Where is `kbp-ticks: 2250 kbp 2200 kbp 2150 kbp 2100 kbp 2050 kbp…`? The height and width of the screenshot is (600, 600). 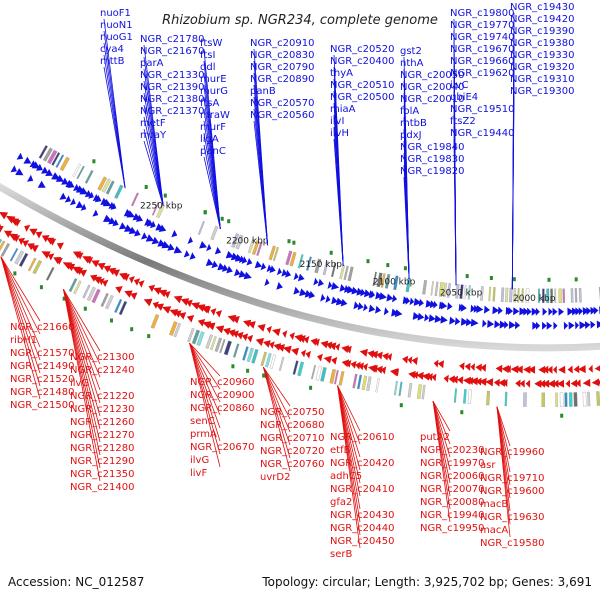
kbp-ticks: 2250 kbp 2200 kbp 2150 kbp 2100 kbp 2050 kbp… is located at coordinates (348, 252).